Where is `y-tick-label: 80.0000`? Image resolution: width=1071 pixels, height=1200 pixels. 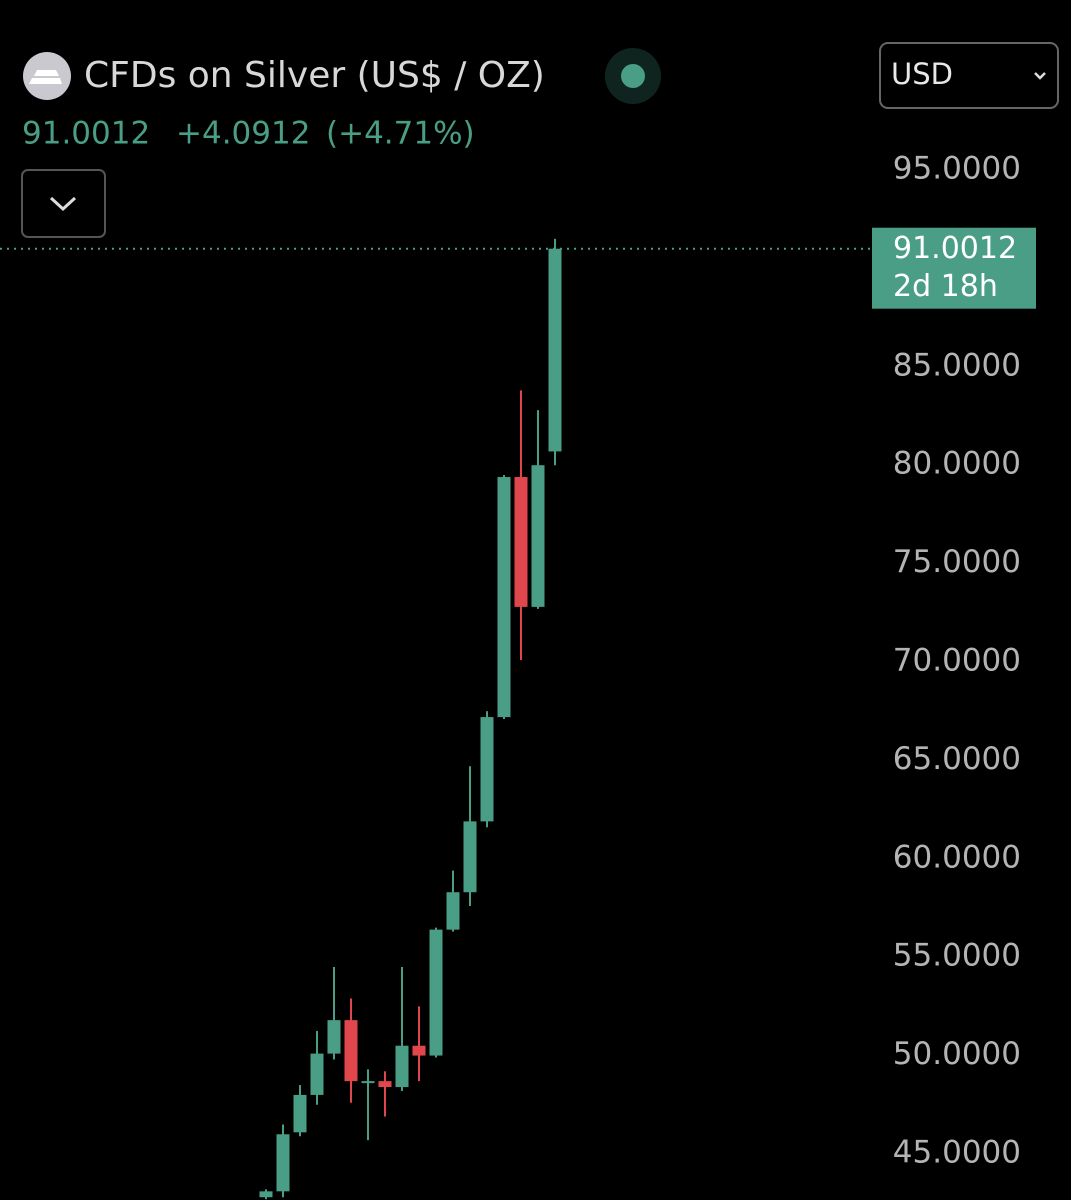
y-tick-label: 80.0000 is located at coordinates (957, 464).